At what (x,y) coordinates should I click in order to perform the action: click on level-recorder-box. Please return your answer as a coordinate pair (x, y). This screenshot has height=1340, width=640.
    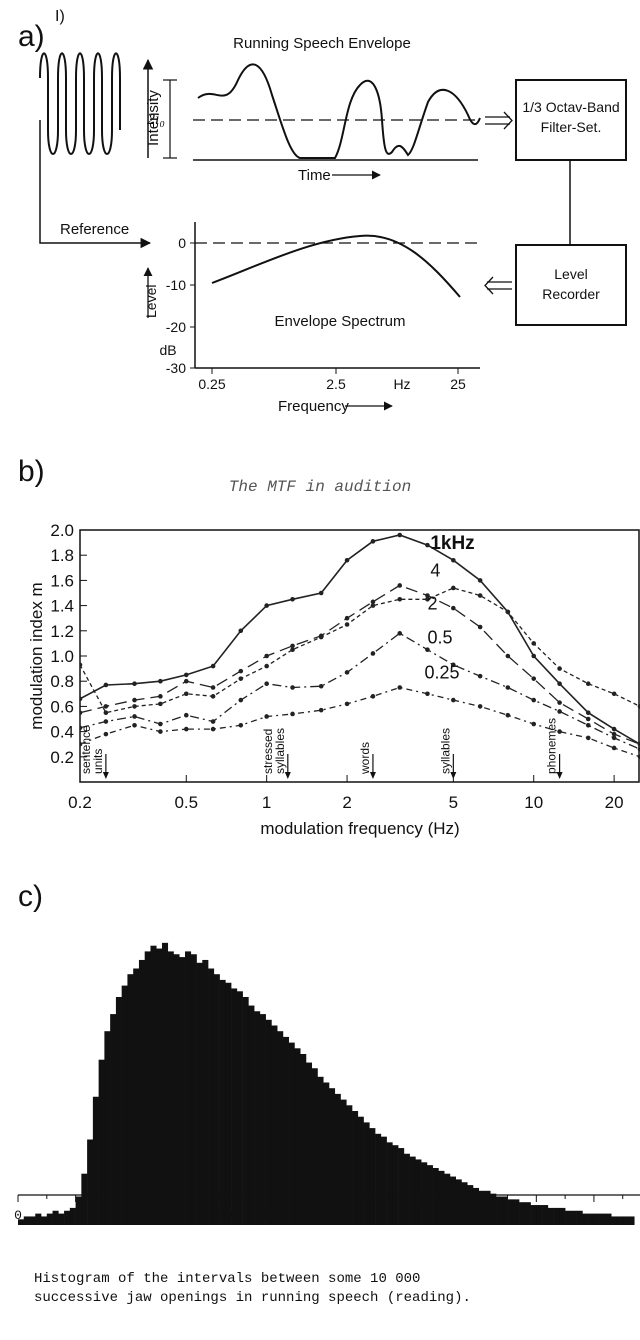
    Looking at the image, I should click on (571, 285).